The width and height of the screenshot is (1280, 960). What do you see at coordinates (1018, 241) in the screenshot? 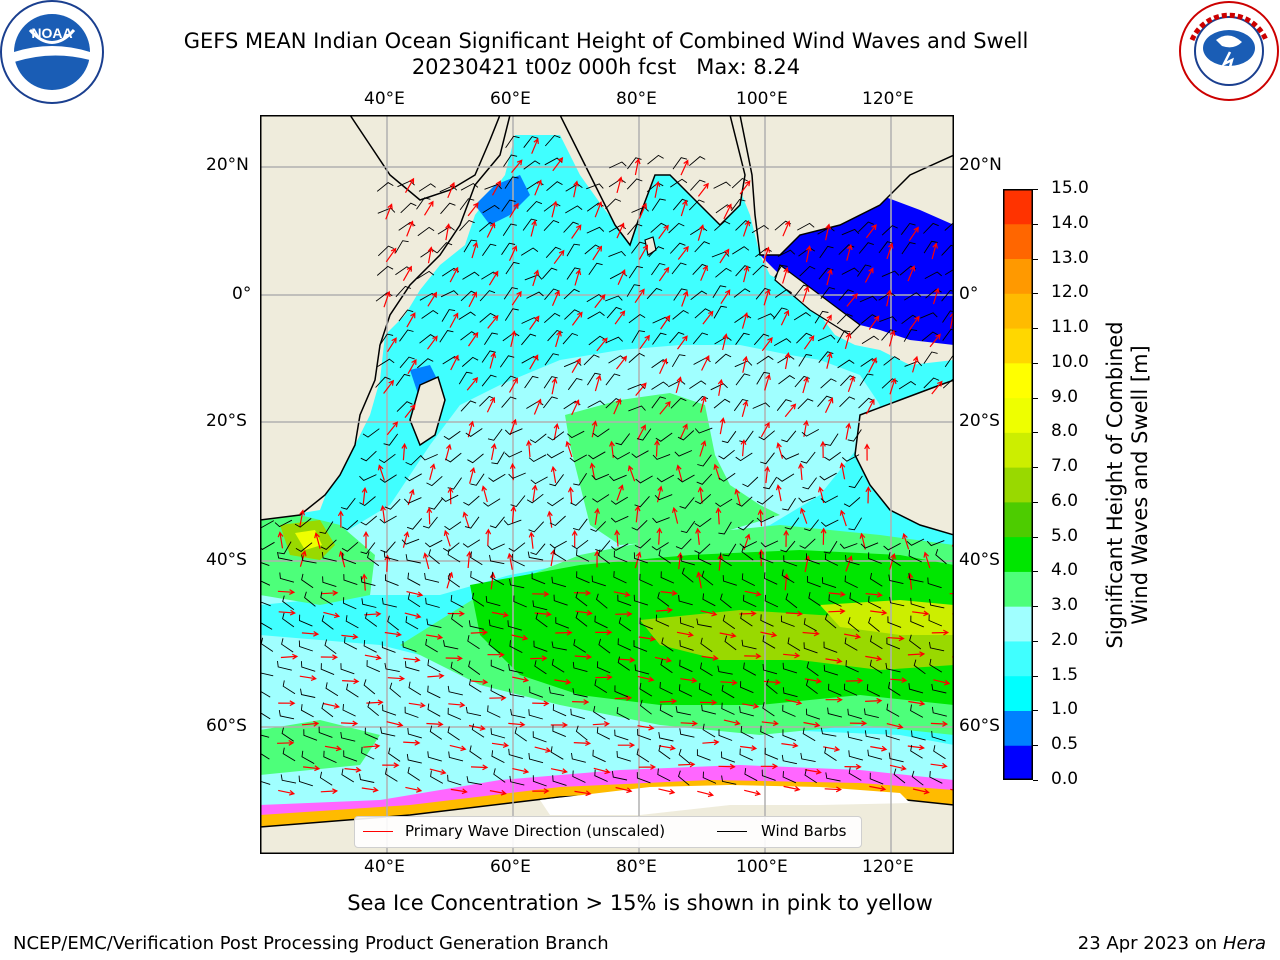
I see `colorbar-swatch` at bounding box center [1018, 241].